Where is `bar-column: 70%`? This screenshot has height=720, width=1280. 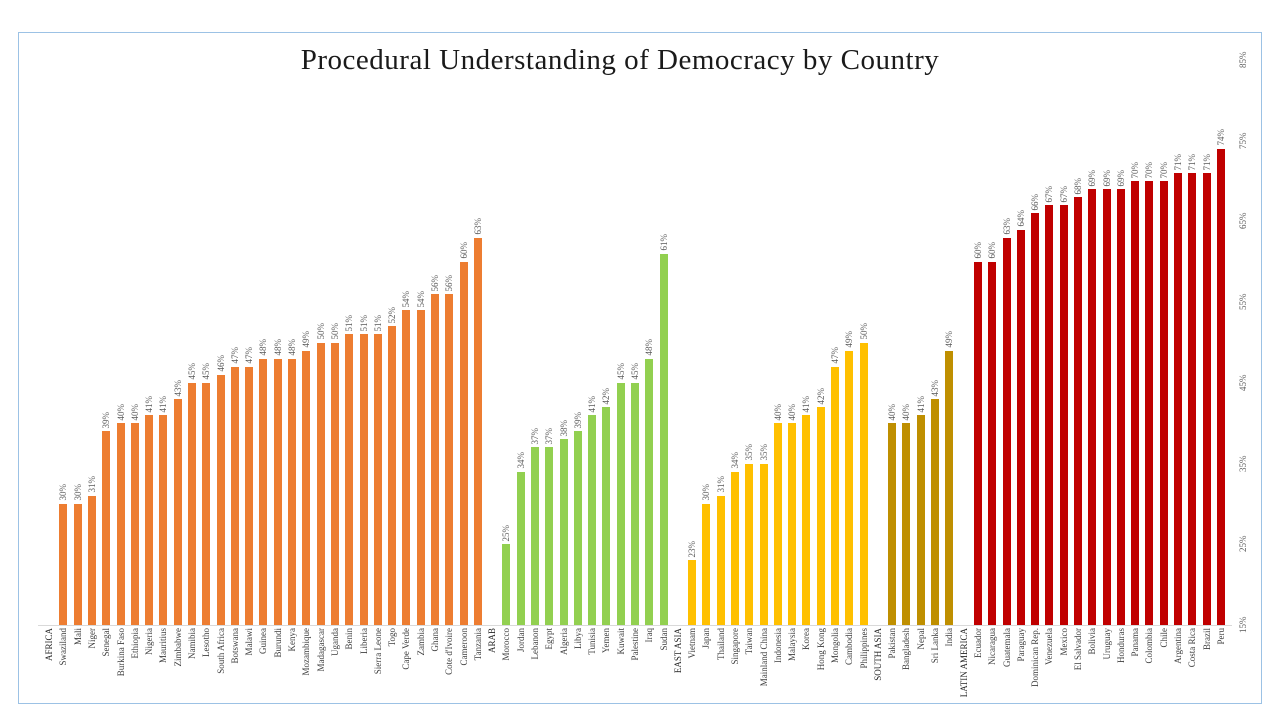 bar-column: 70% is located at coordinates (1164, 312).